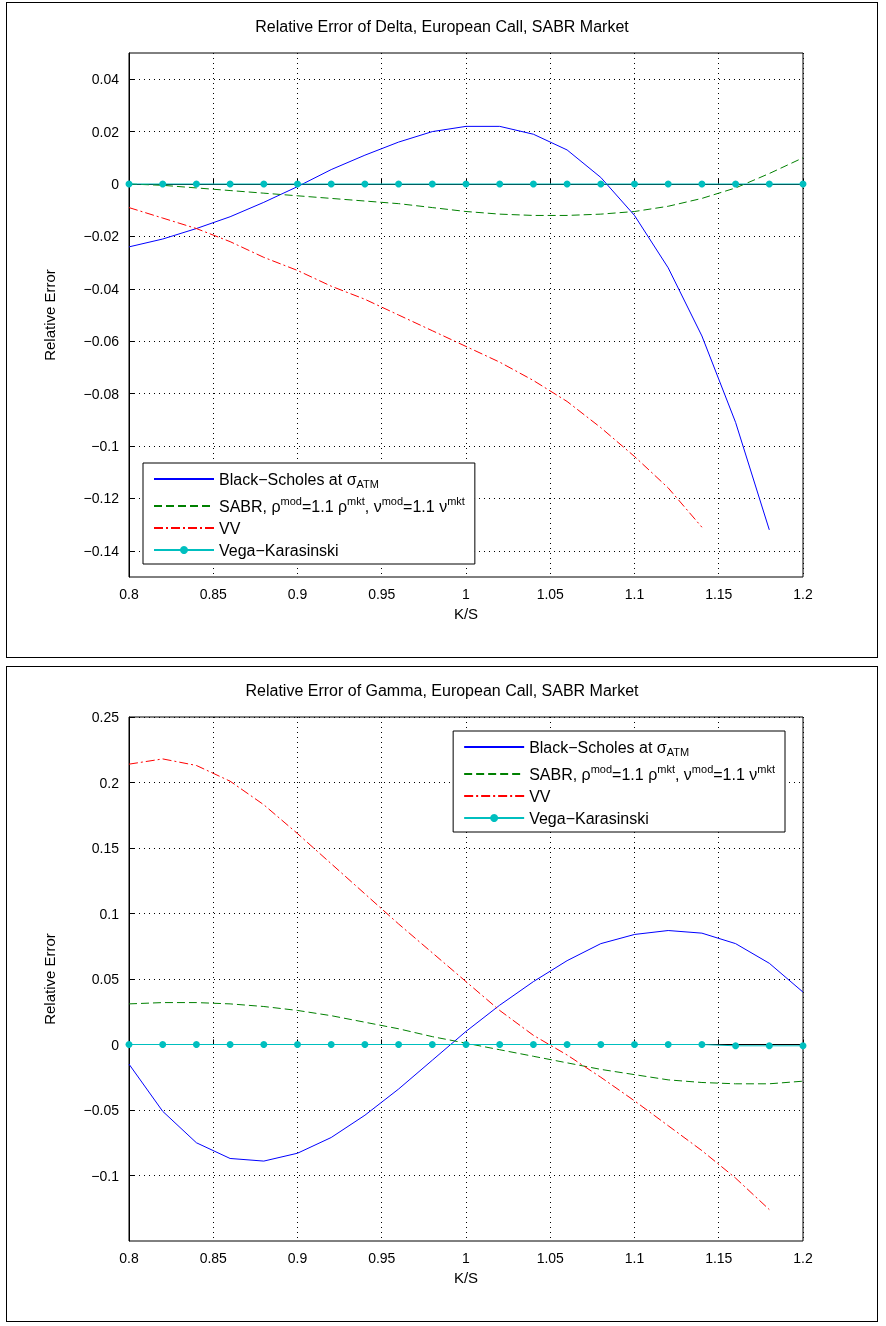  Describe the element at coordinates (101, 393) in the screenshot. I see `y-tick-label: −0.08` at that location.